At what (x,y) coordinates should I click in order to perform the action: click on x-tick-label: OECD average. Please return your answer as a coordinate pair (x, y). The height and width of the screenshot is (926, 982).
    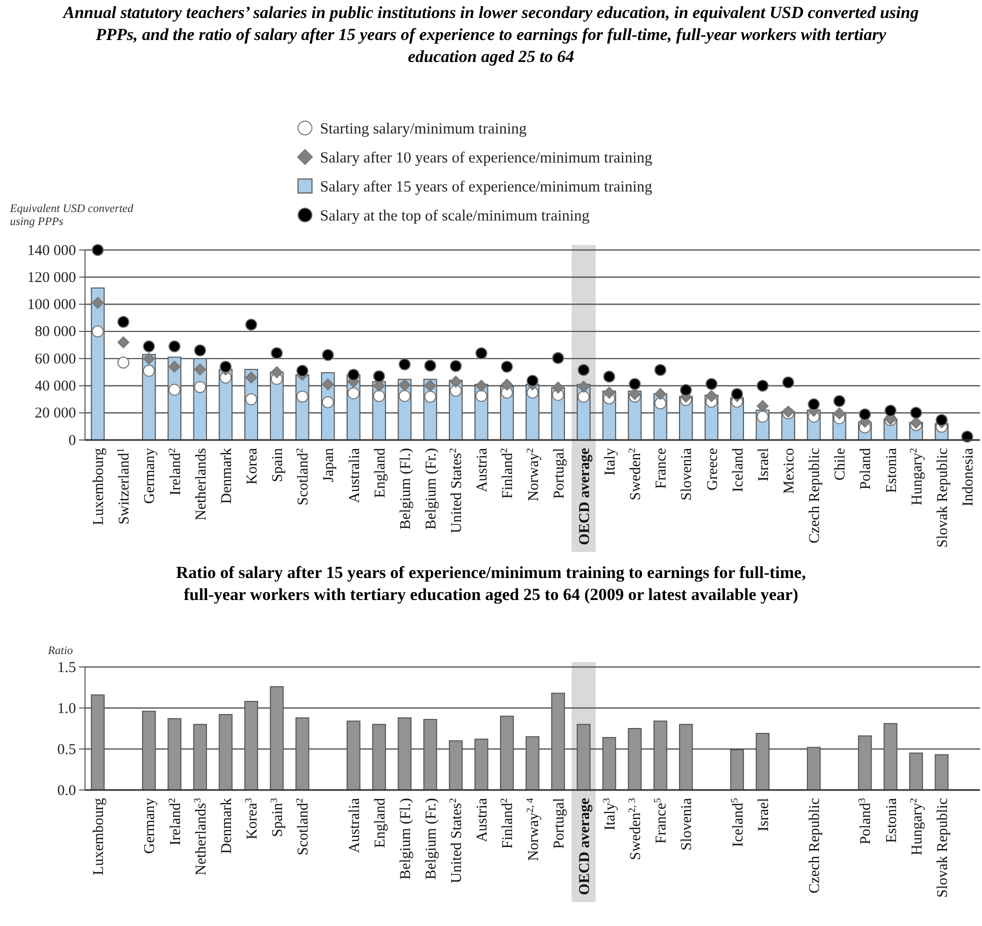
    Looking at the image, I should click on (584, 497).